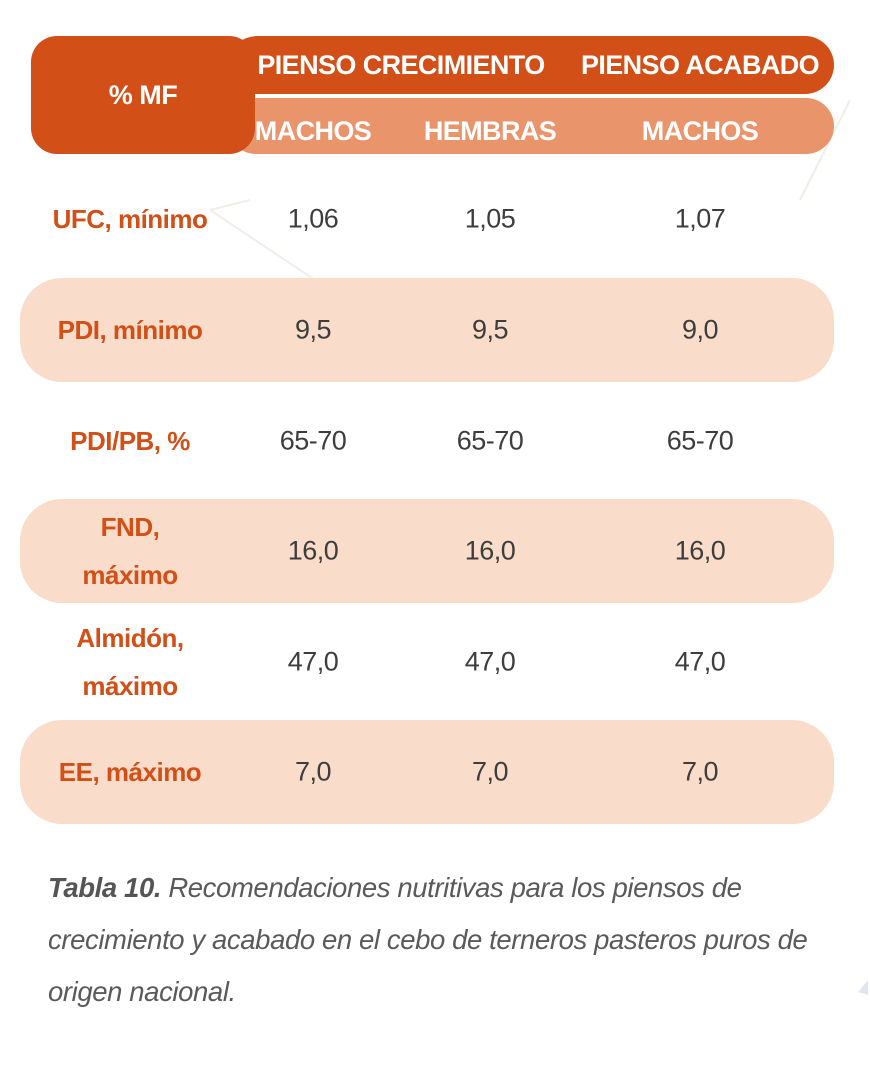 This screenshot has width=870, height=1065. What do you see at coordinates (490, 218) in the screenshot?
I see `table-cell: 1,05` at bounding box center [490, 218].